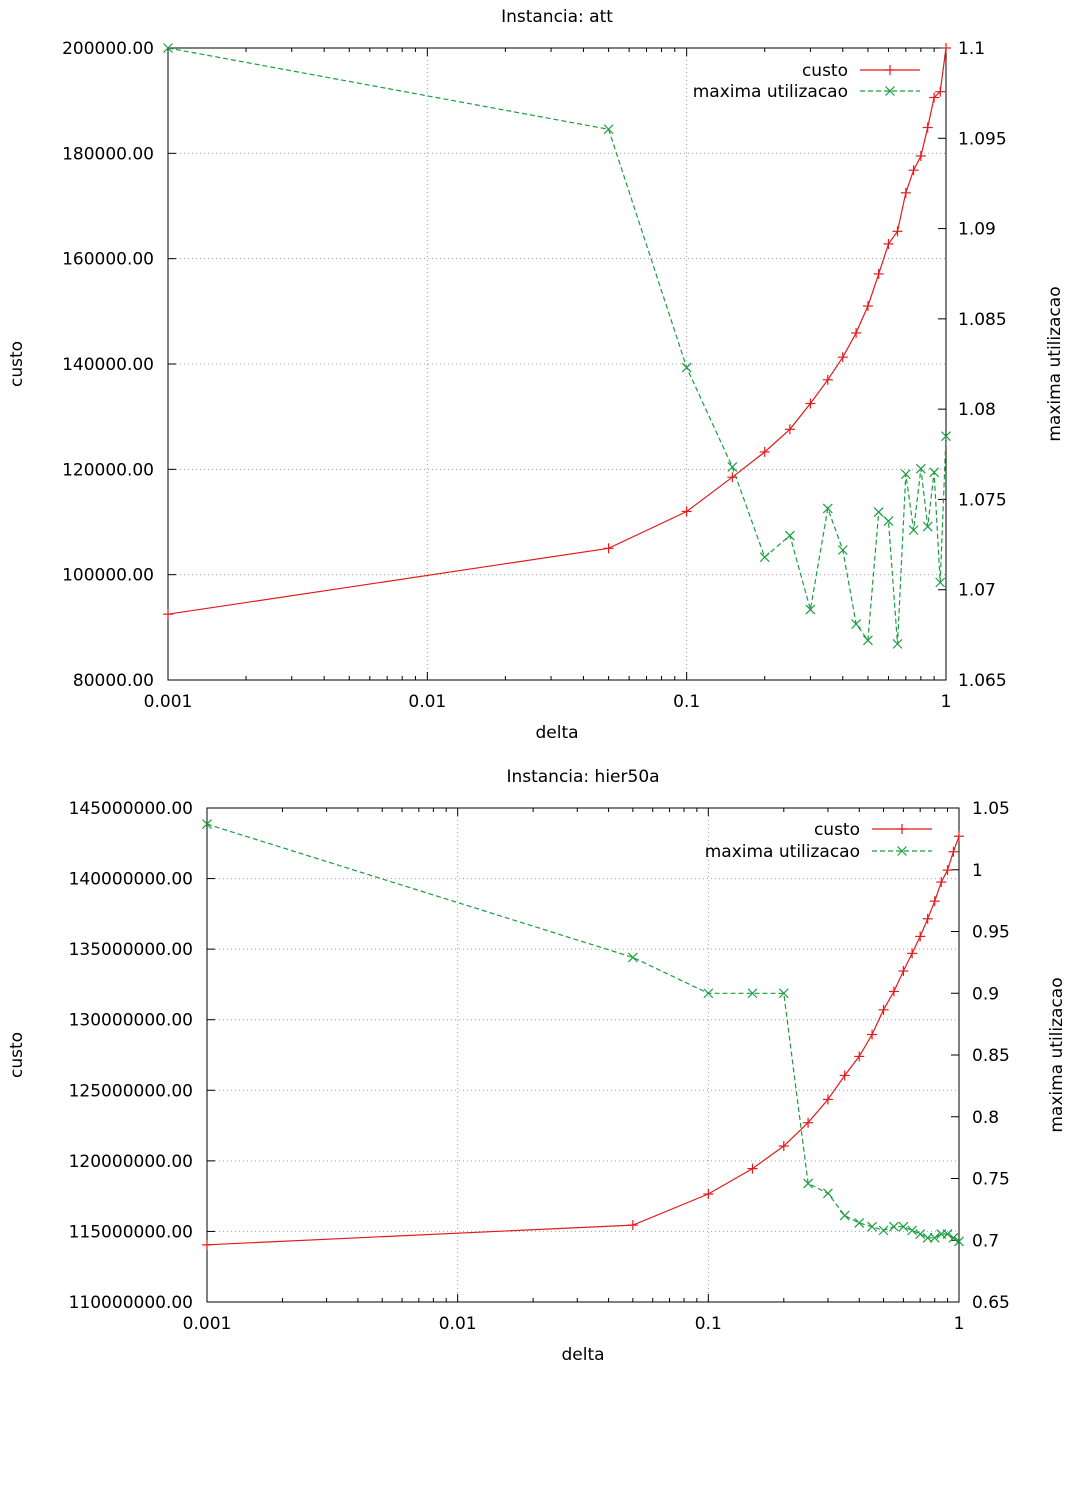  Describe the element at coordinates (131, 950) in the screenshot. I see `y-tick-label: 135000000.00` at that location.